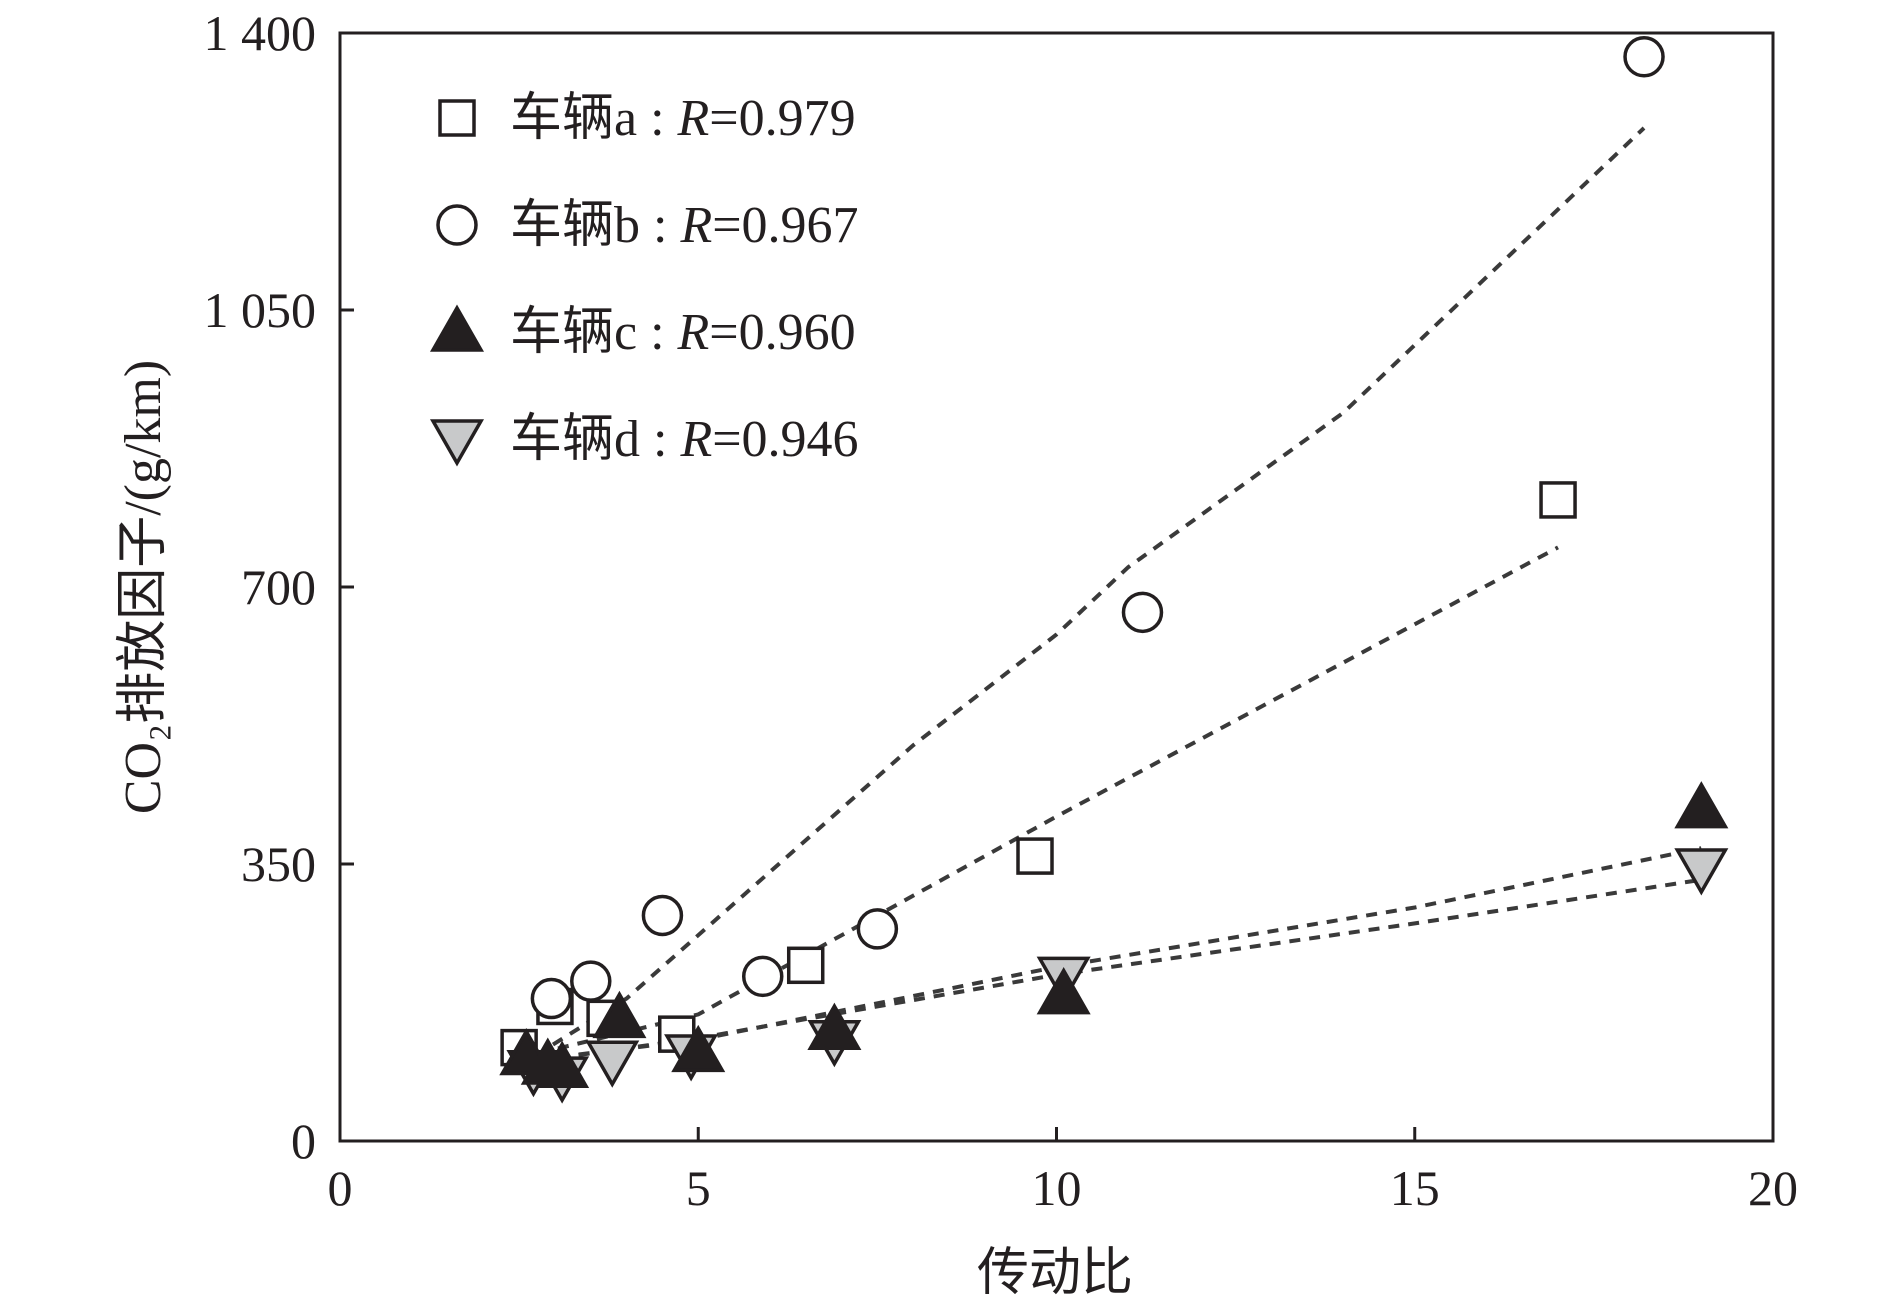 The width and height of the screenshot is (1890, 1299). Describe the element at coordinates (1415, 1188) in the screenshot. I see `x-tick-label: 15` at that location.